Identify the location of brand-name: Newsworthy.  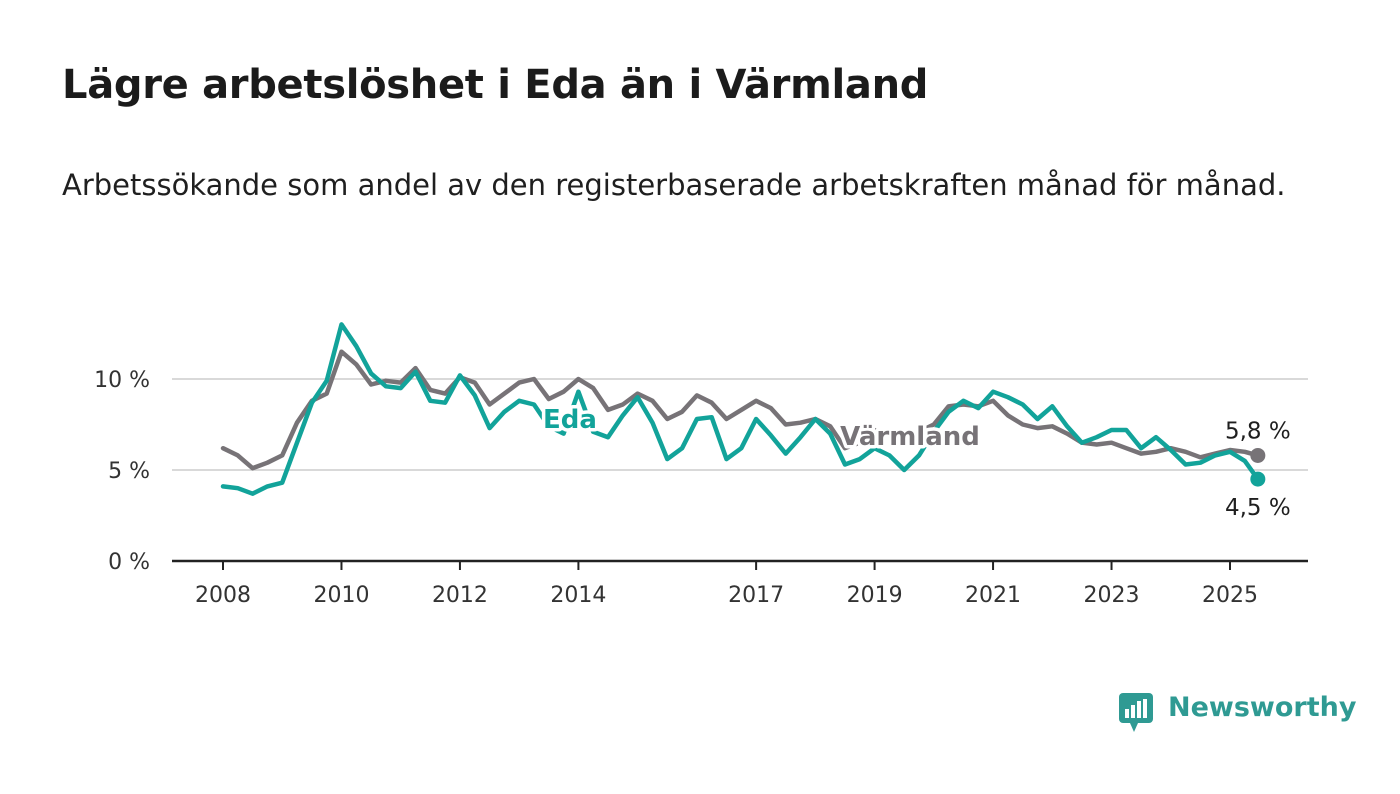
(1262, 707).